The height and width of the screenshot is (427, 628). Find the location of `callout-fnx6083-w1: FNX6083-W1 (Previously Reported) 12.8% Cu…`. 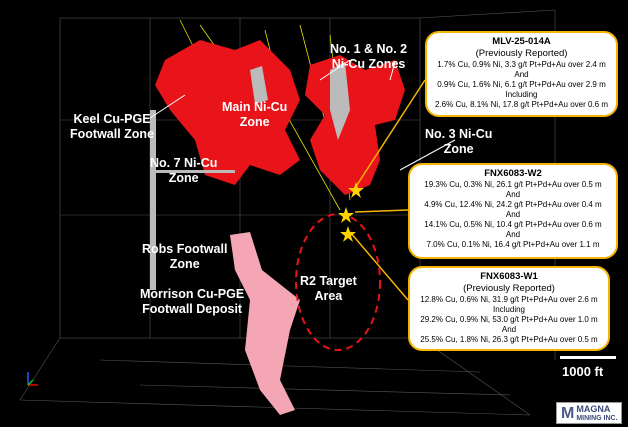

callout-fnx6083-w1: FNX6083-W1 (Previously Reported) 12.8% Cu… is located at coordinates (509, 308).